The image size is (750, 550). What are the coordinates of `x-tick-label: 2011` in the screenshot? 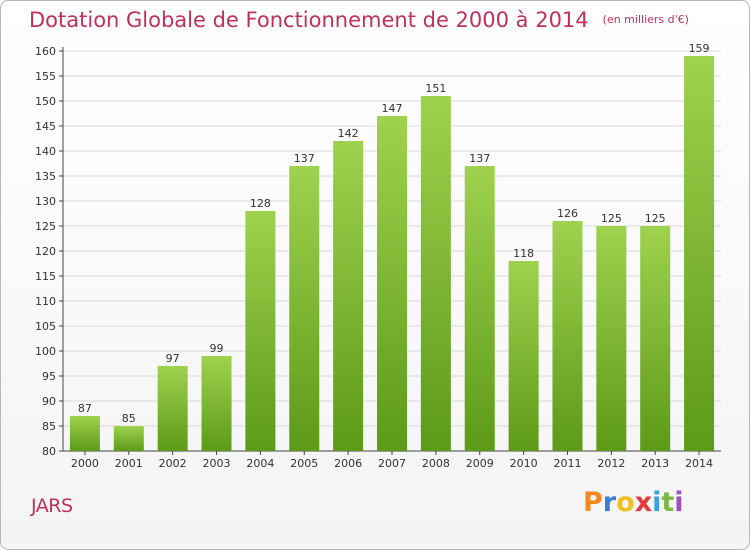 It's located at (567, 463).